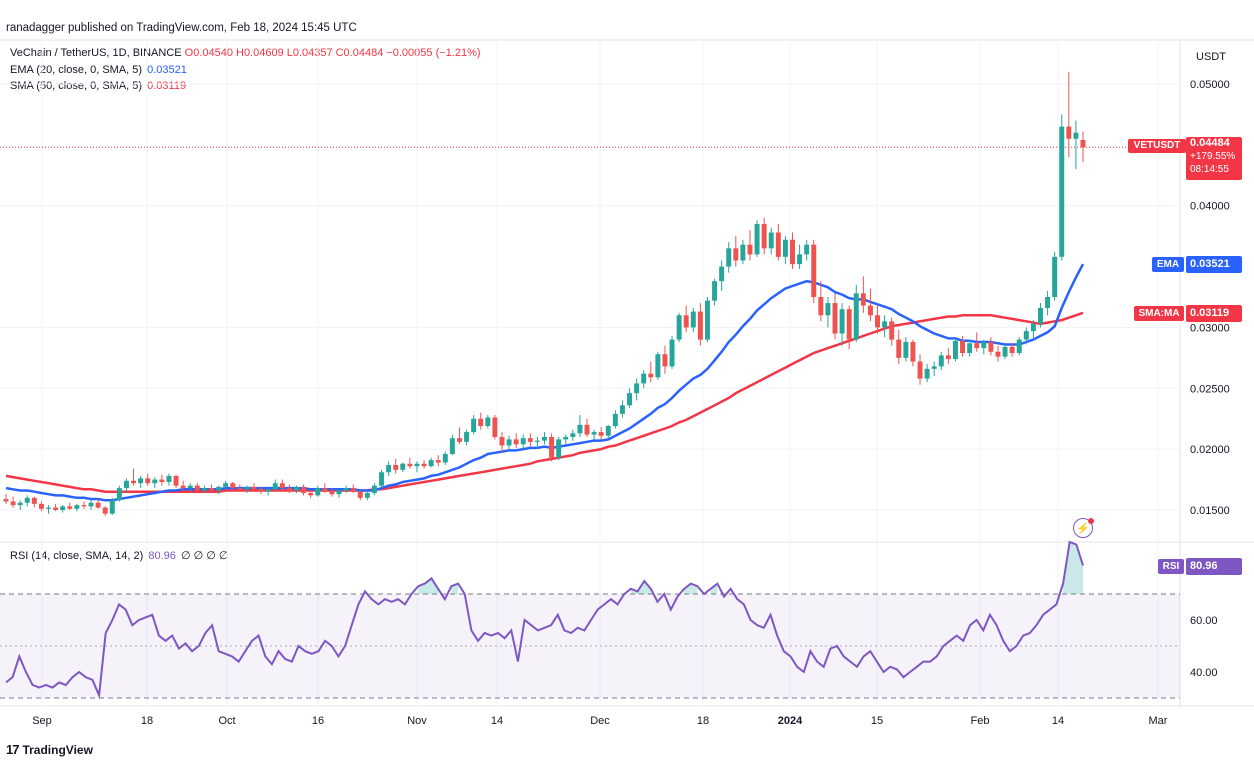  What do you see at coordinates (98, 86) in the screenshot?
I see `sma-legend: SMA (50, close, 0, SMA, 5) 0.03119` at bounding box center [98, 86].